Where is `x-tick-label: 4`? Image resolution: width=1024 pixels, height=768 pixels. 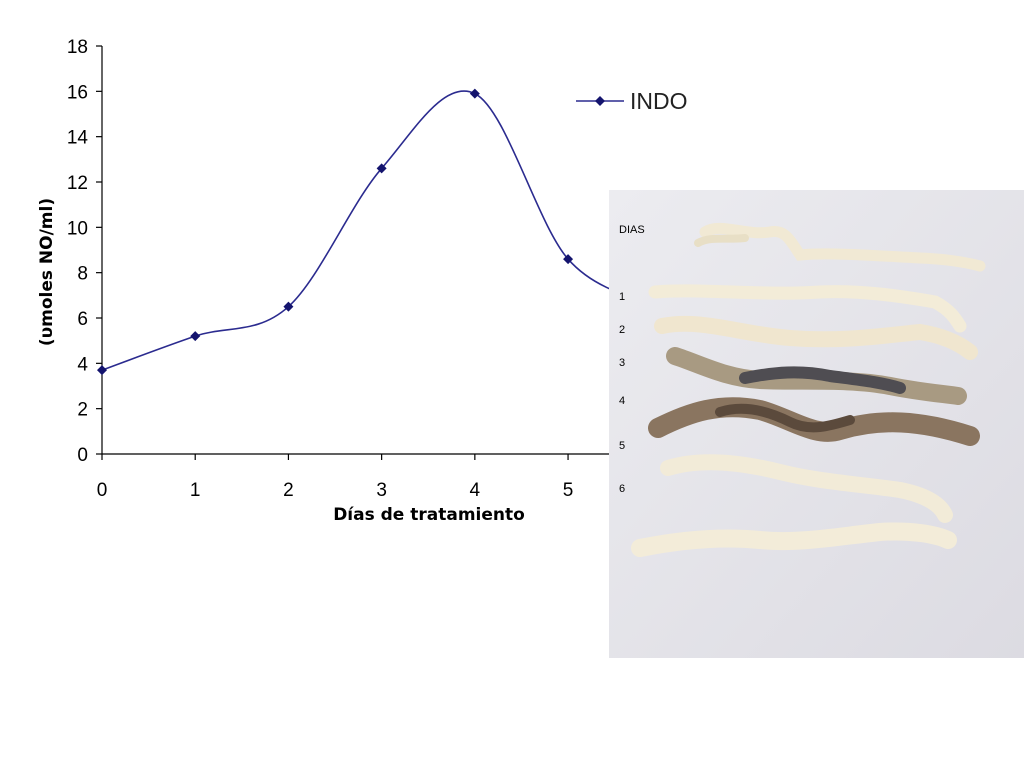
x-tick-label: 4 is located at coordinates (475, 490).